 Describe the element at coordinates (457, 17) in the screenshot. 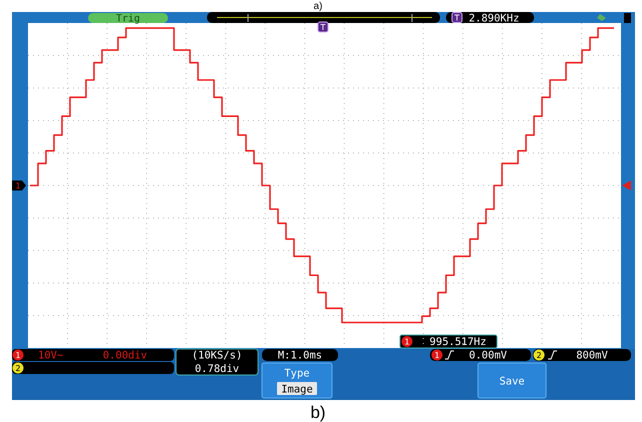

I see `text: T` at that location.